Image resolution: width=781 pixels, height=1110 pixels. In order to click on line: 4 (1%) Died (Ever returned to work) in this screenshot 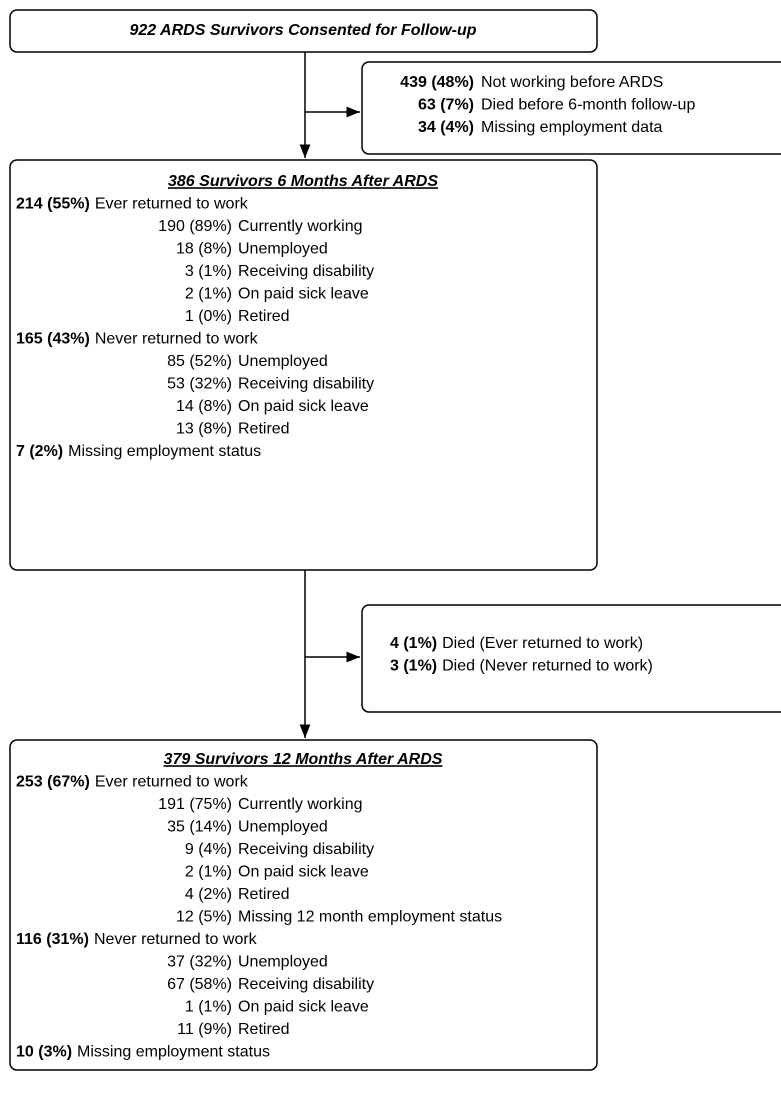, I will do `click(516, 643)`.